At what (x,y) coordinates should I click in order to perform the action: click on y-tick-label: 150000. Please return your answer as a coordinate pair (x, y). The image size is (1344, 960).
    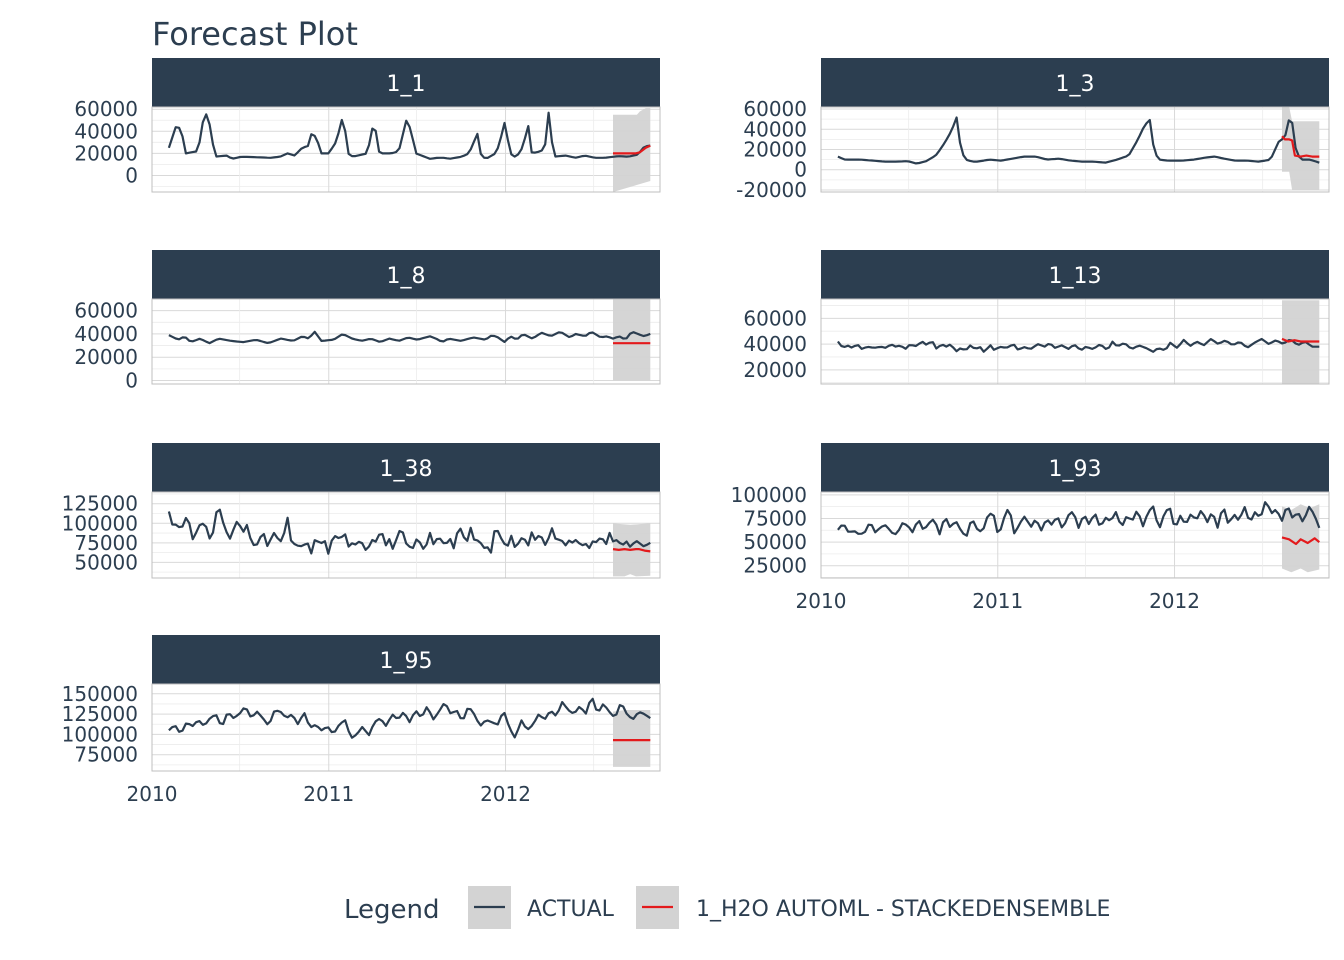
    Looking at the image, I should click on (100, 694).